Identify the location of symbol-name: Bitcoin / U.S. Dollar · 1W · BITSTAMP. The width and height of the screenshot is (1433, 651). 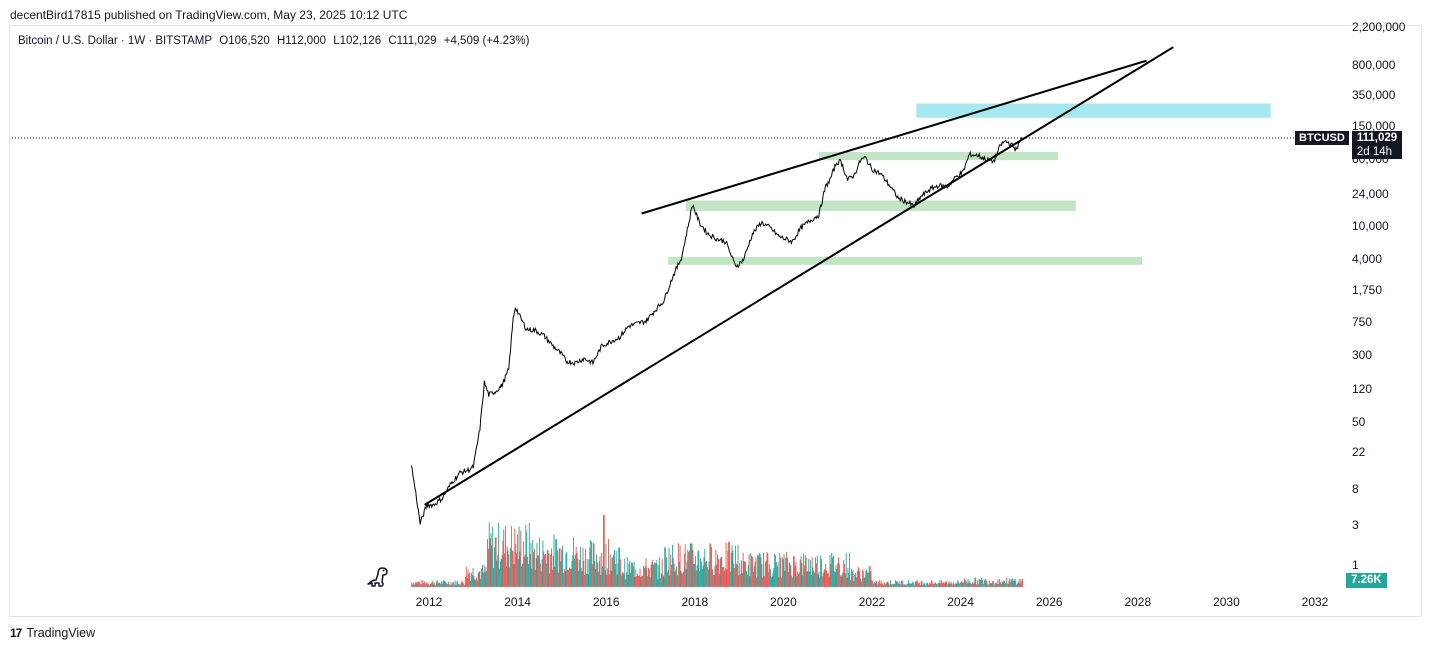
(115, 41).